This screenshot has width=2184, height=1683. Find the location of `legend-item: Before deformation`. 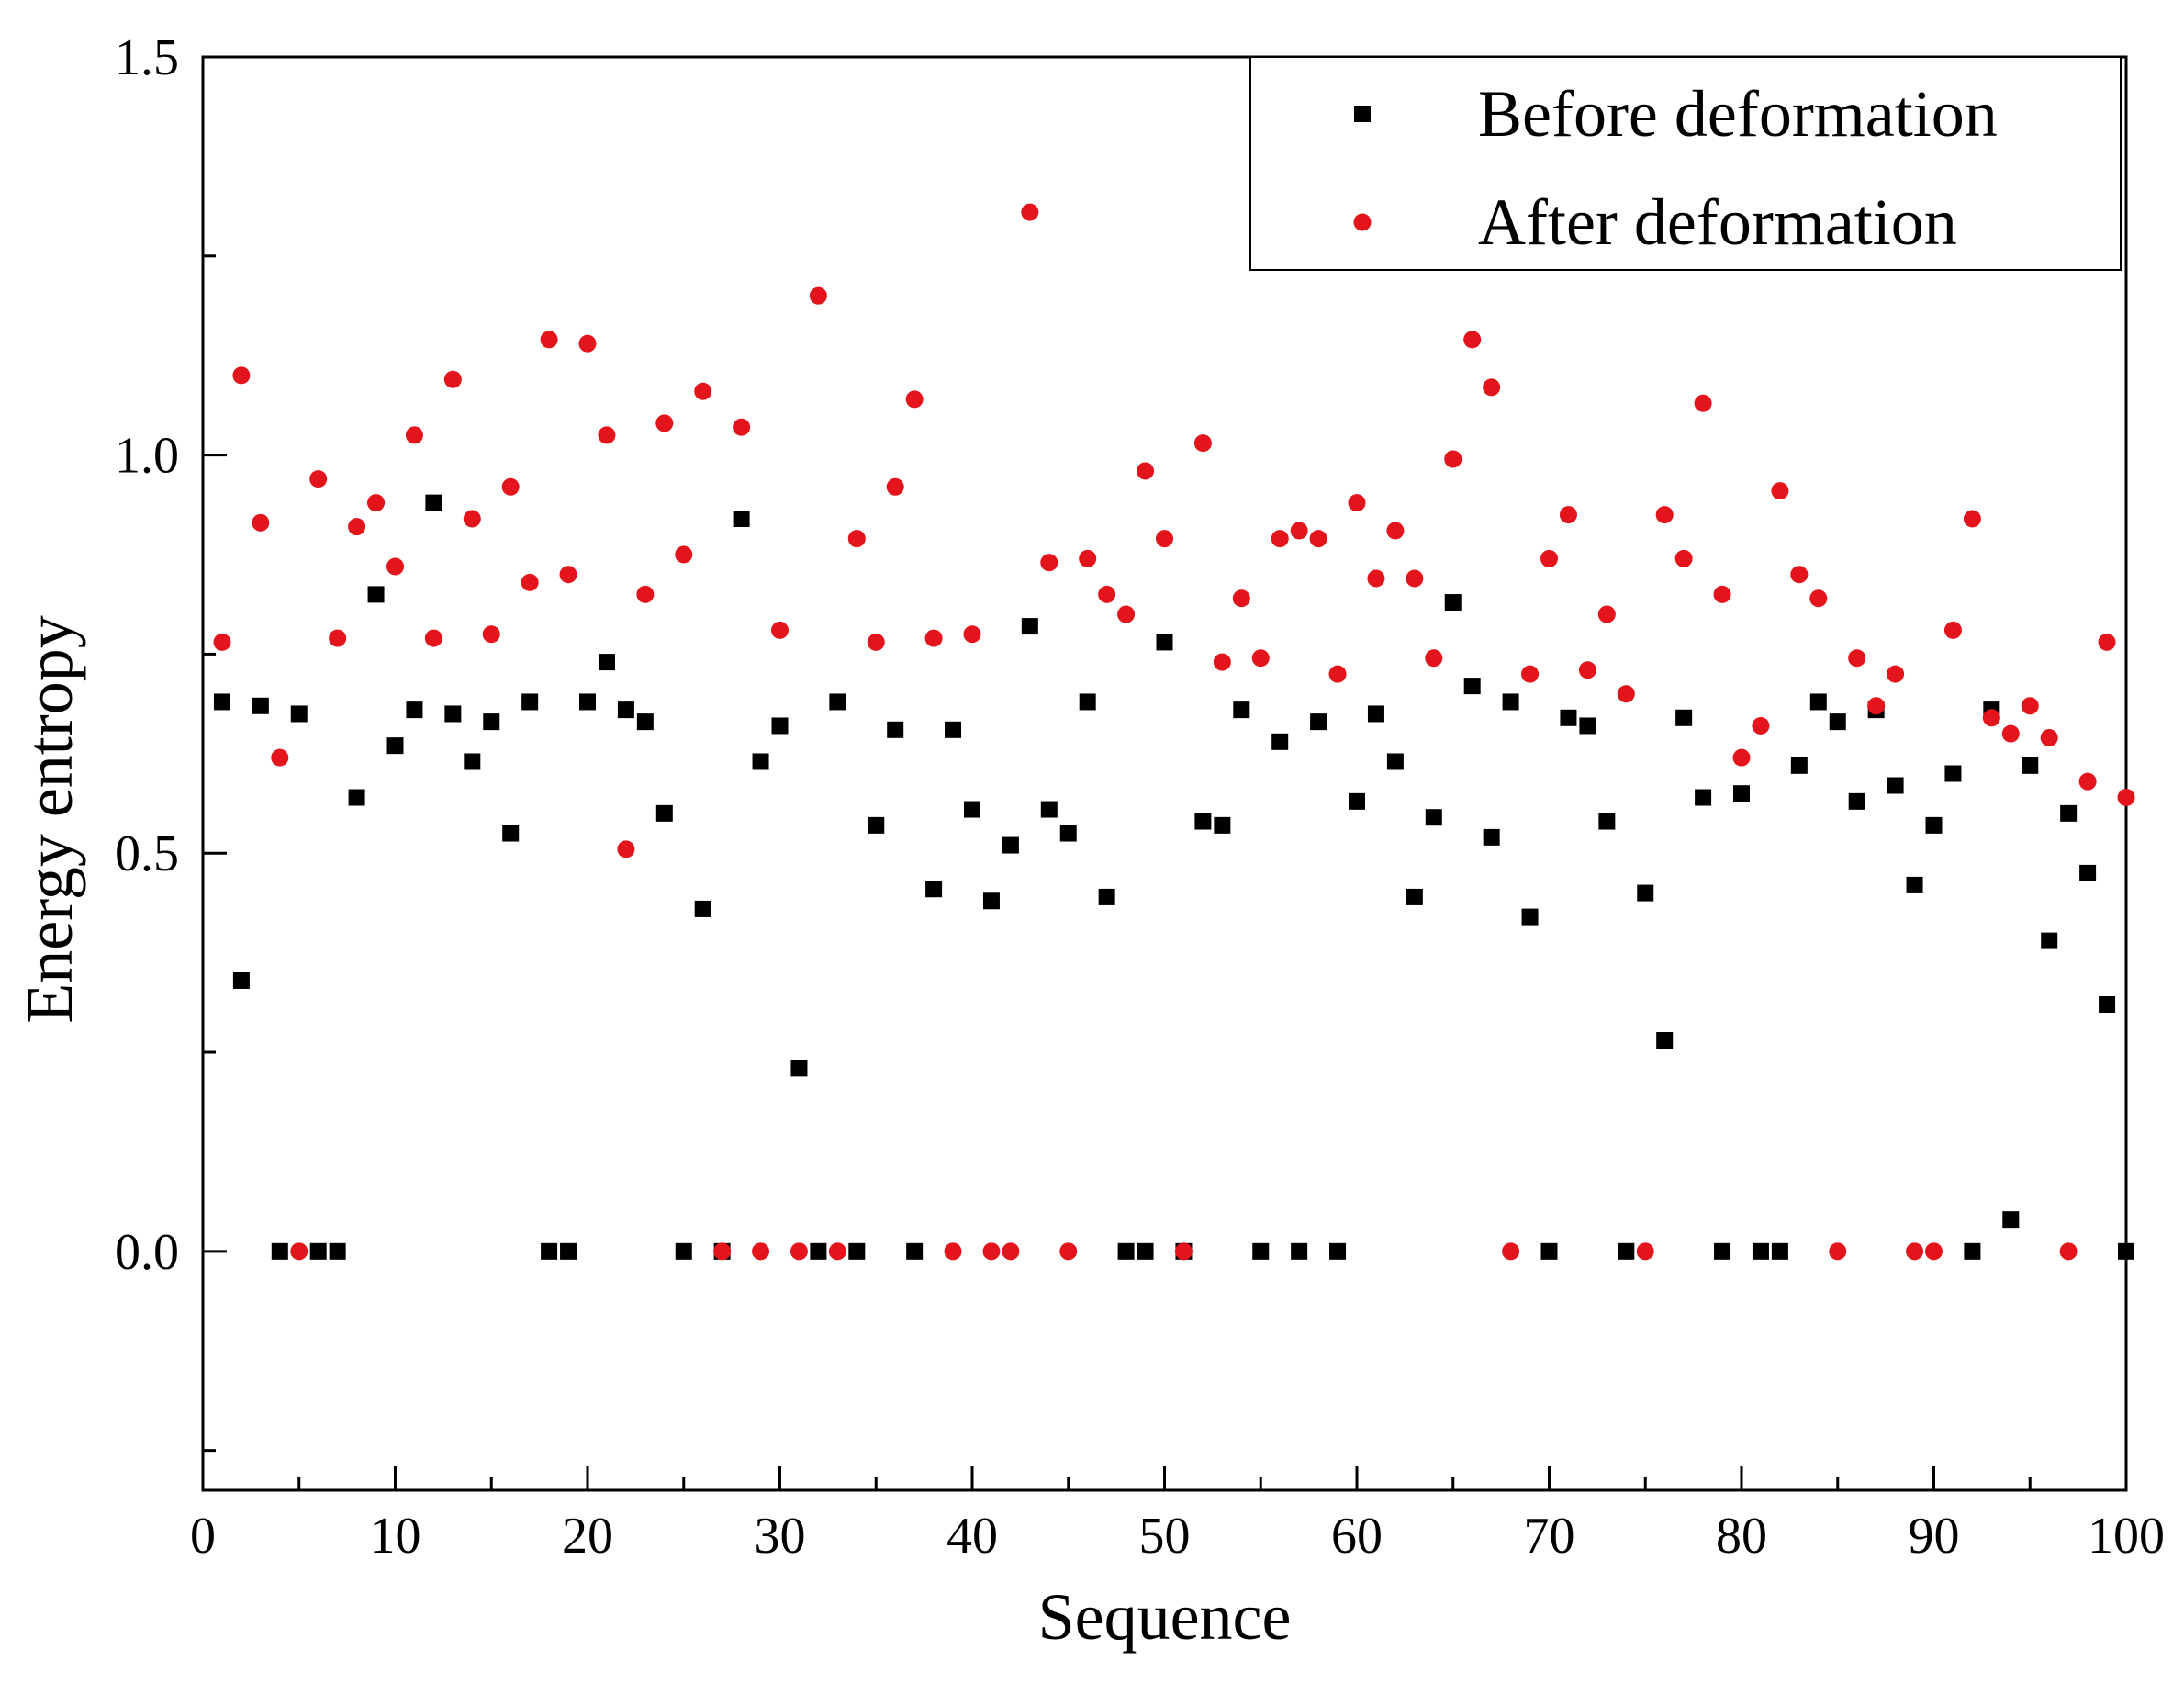

legend-item: Before deformation is located at coordinates (1676, 114).